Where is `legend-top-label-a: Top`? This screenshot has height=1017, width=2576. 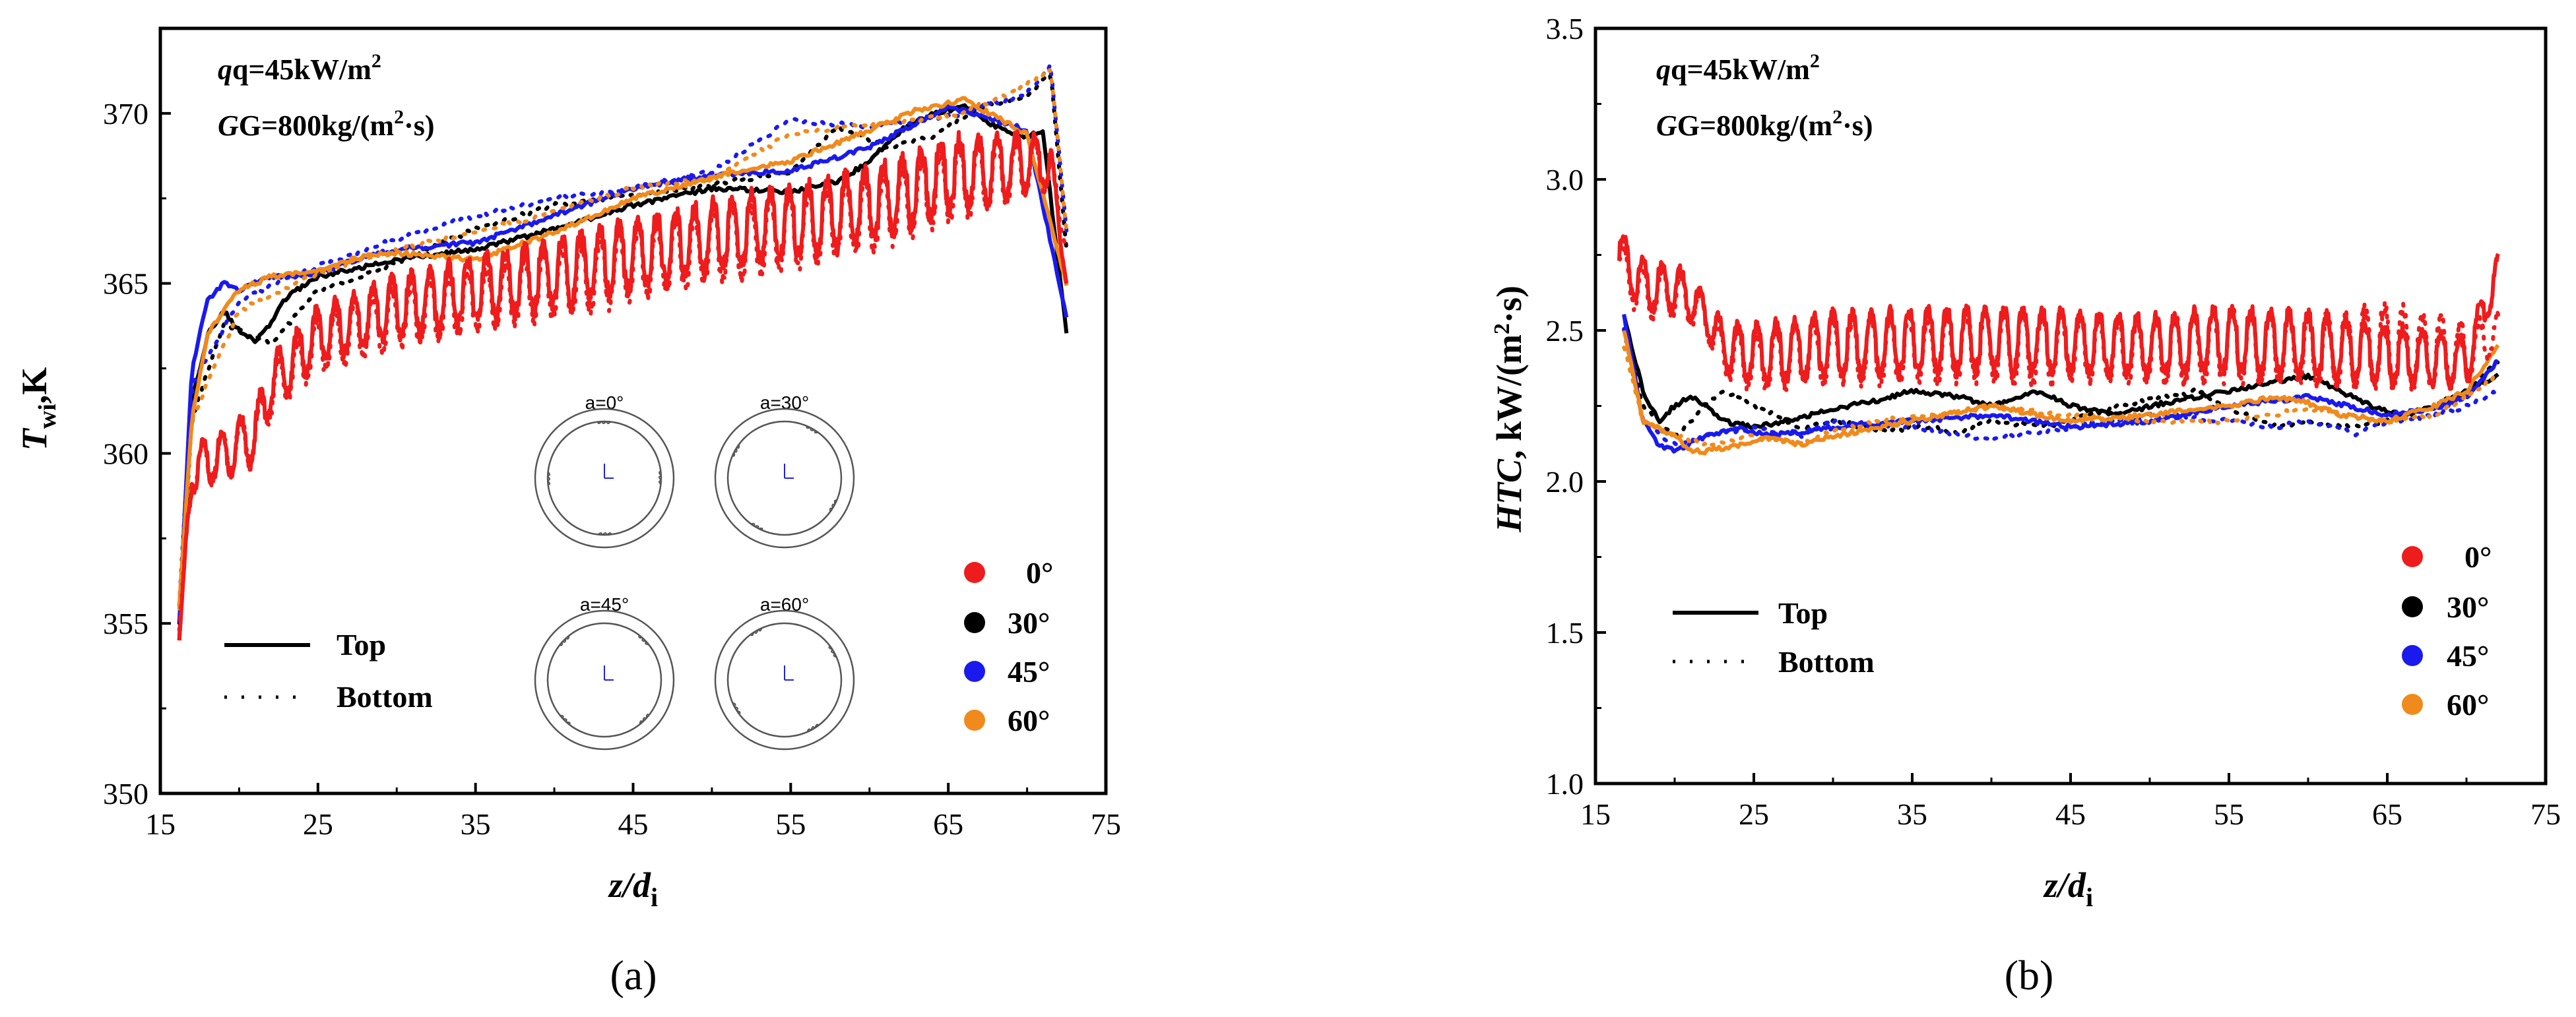 legend-top-label-a: Top is located at coordinates (361, 645).